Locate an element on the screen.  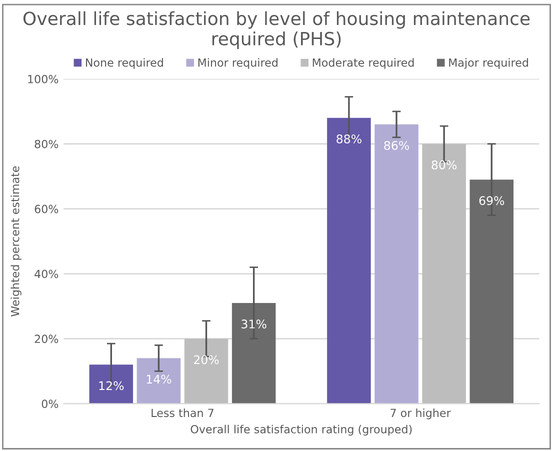
data-label: 14% is located at coordinates (159, 379).